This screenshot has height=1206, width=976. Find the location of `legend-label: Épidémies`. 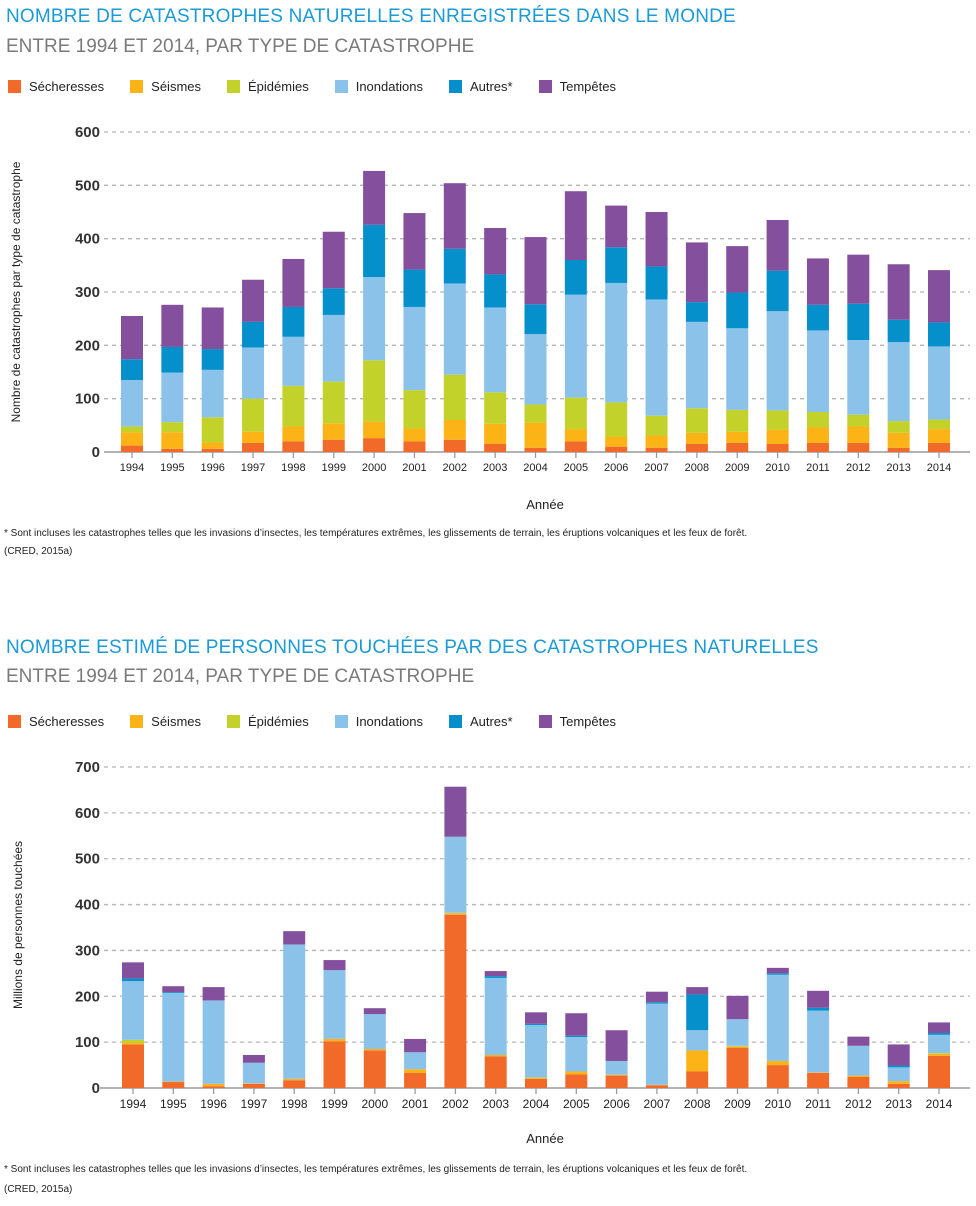

legend-label: Épidémies is located at coordinates (278, 721).